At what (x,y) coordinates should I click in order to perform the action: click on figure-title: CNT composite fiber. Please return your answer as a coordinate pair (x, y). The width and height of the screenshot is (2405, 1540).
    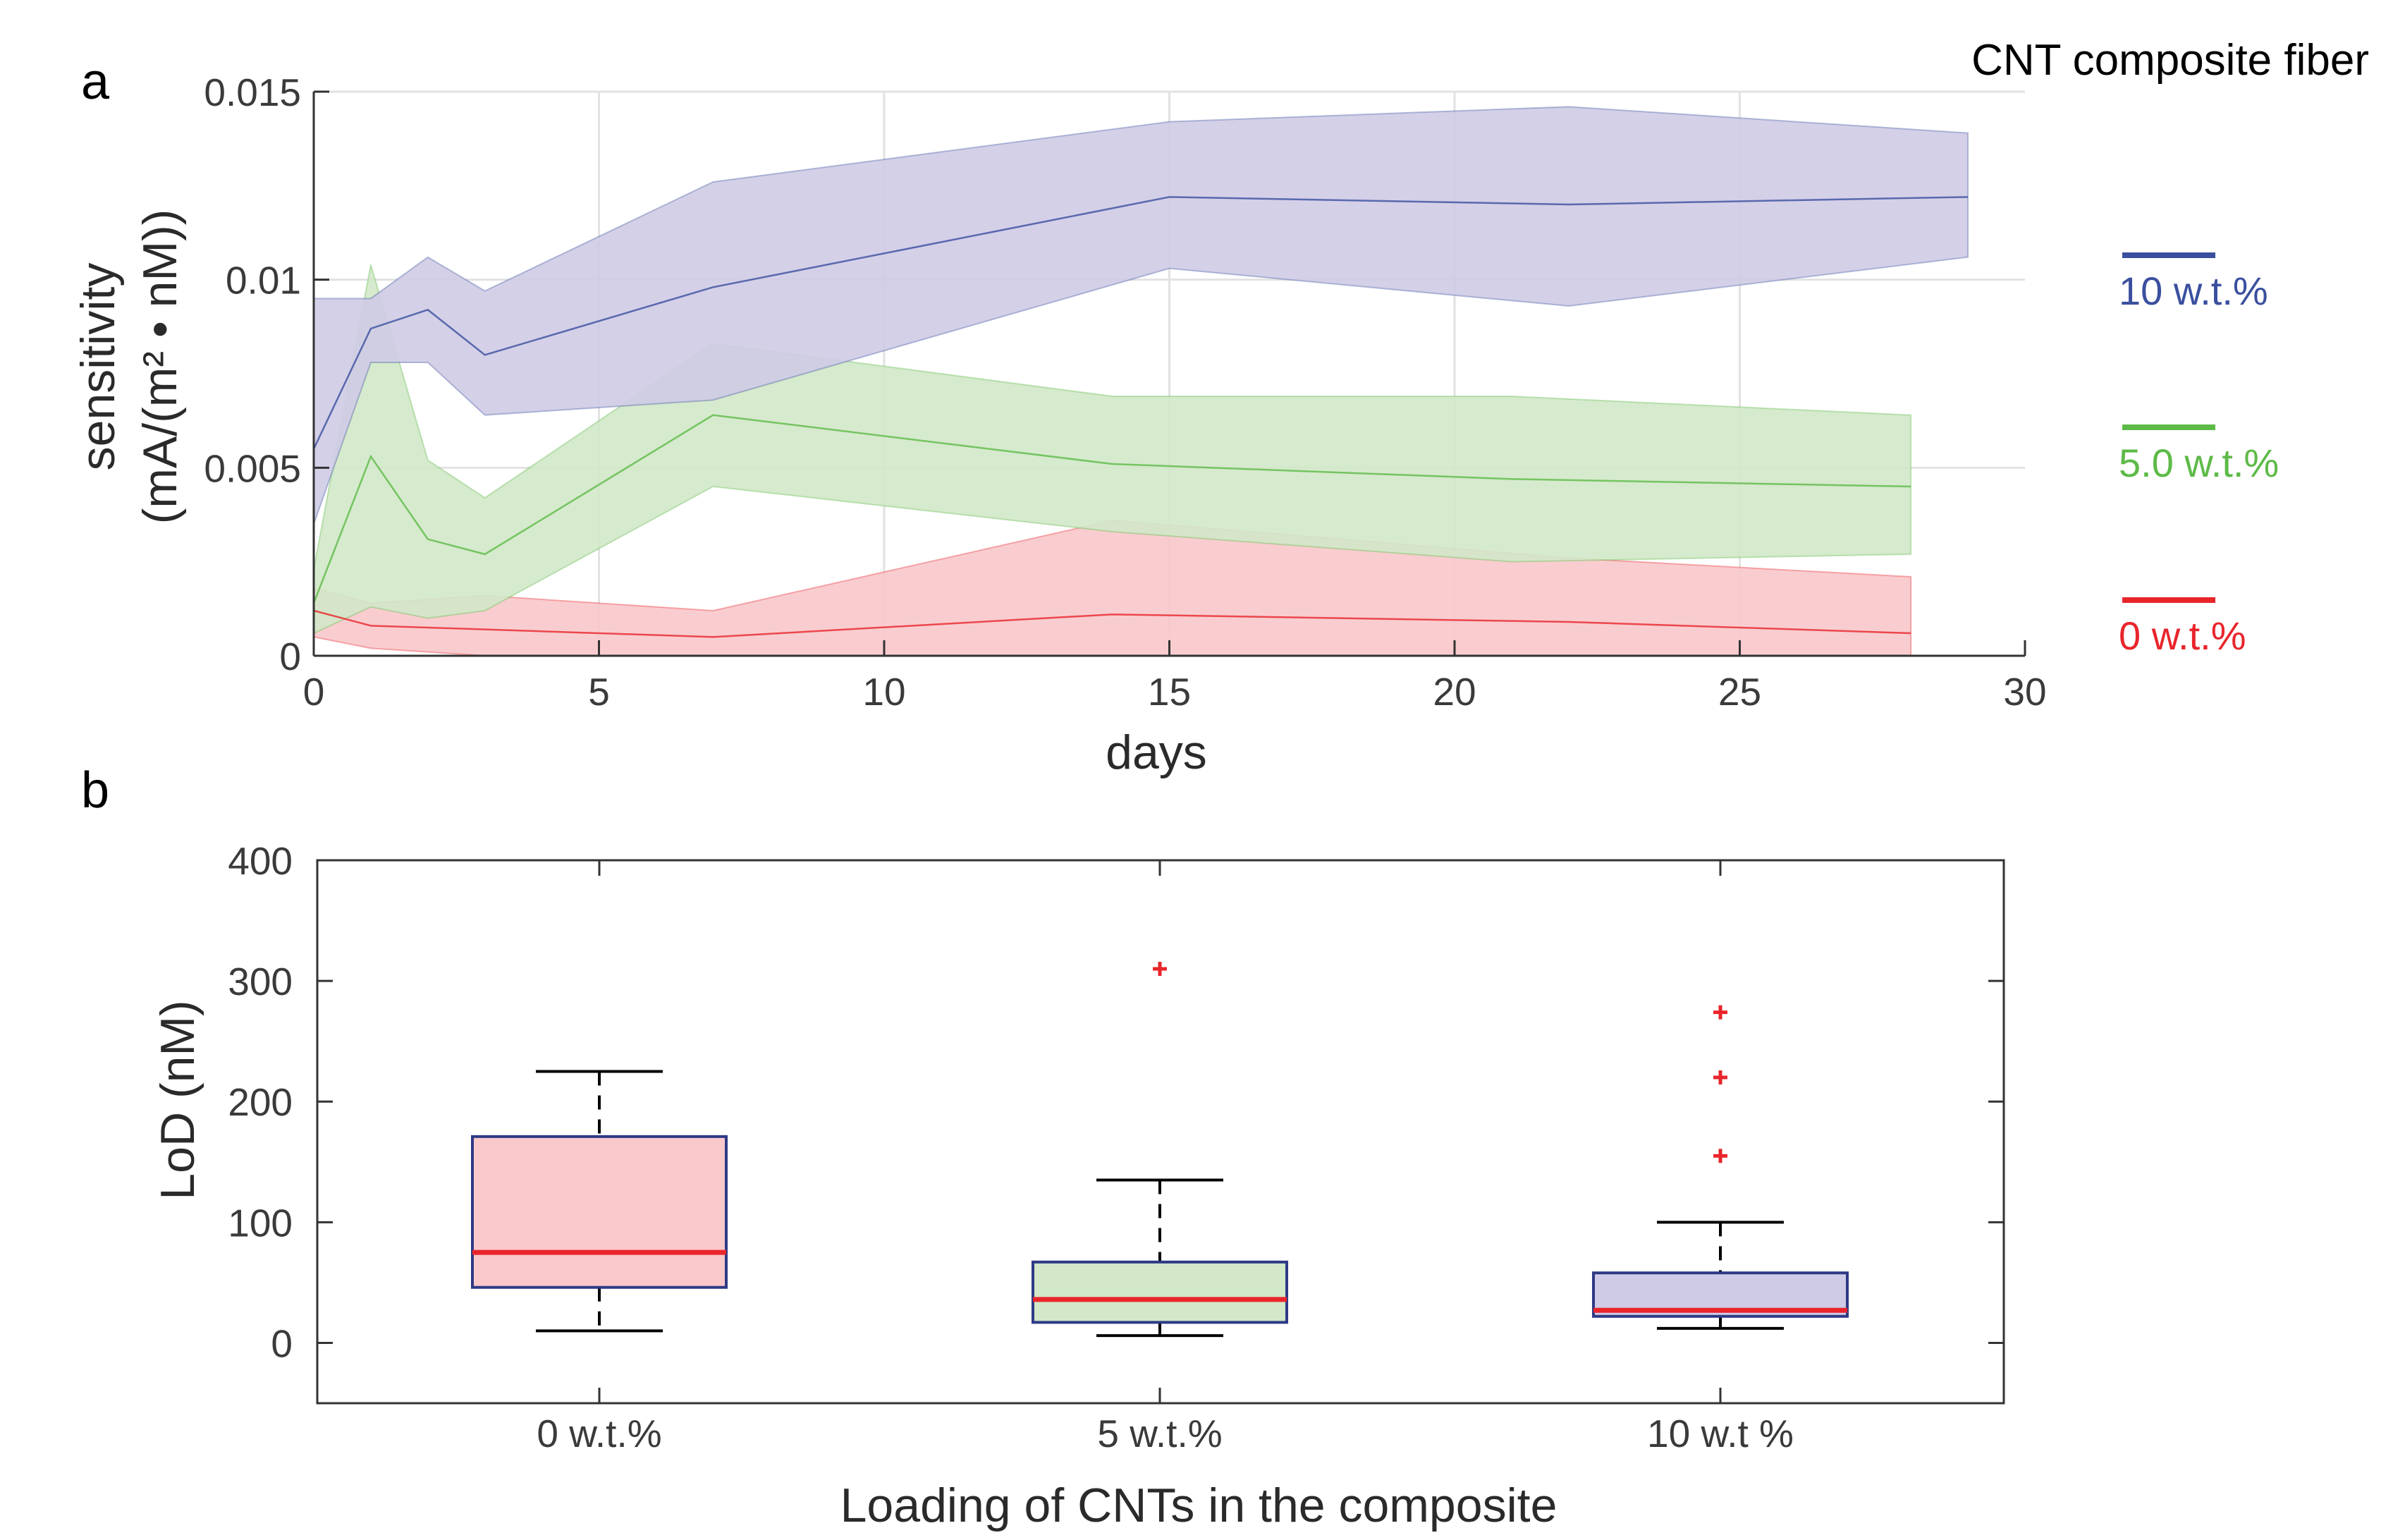
    Looking at the image, I should click on (2170, 60).